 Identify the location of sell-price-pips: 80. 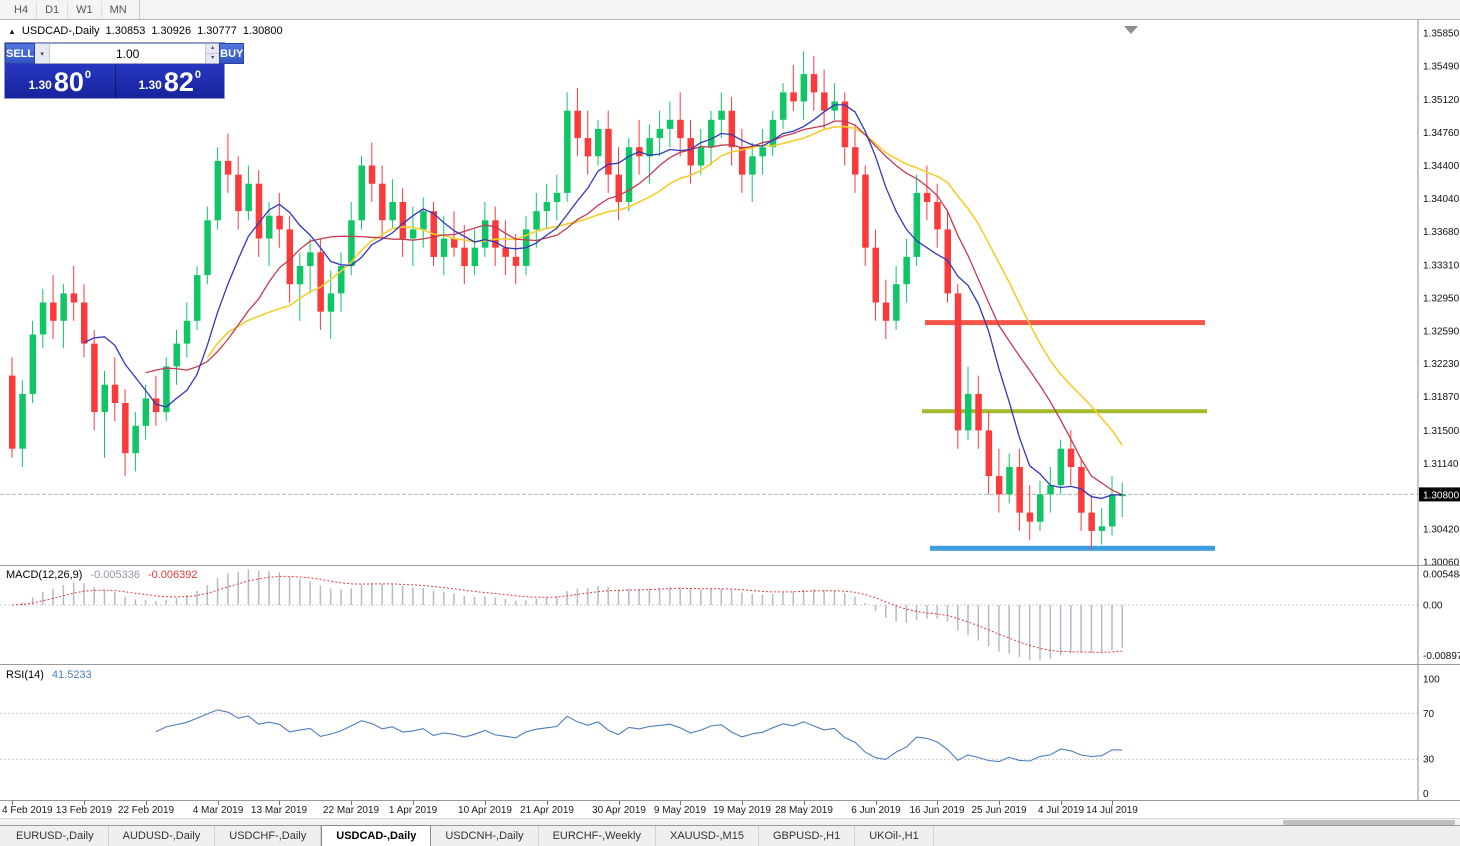
(68, 82).